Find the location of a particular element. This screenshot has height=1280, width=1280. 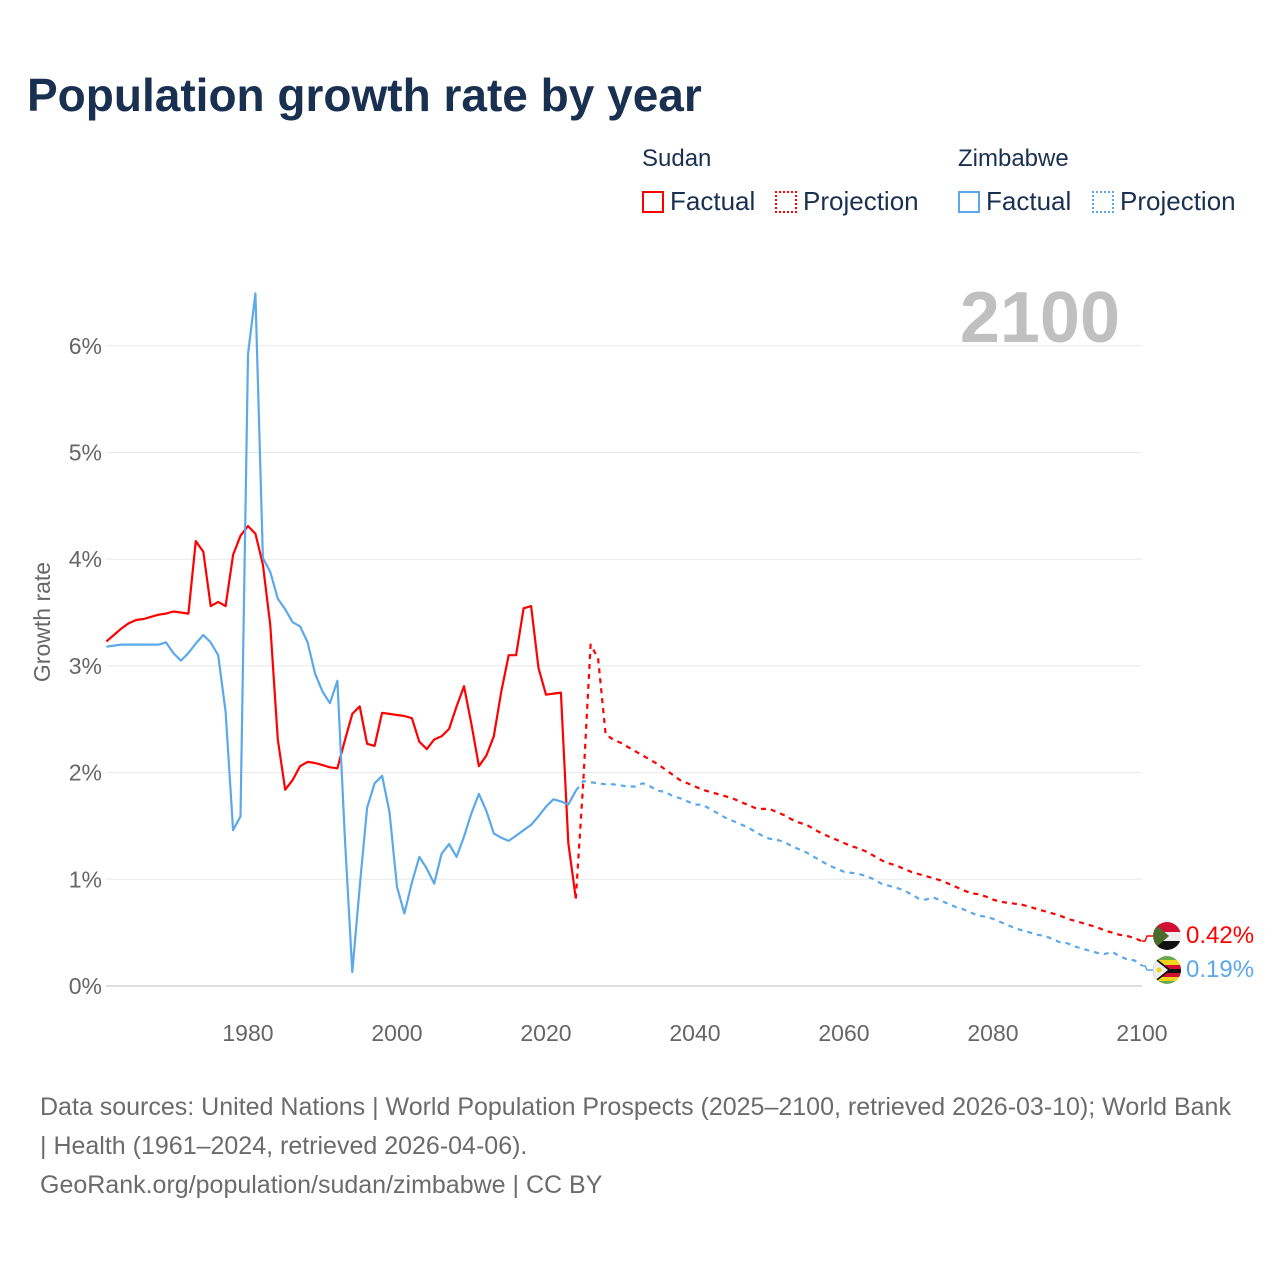

zimbabwe-flag-icon is located at coordinates (1167, 970).